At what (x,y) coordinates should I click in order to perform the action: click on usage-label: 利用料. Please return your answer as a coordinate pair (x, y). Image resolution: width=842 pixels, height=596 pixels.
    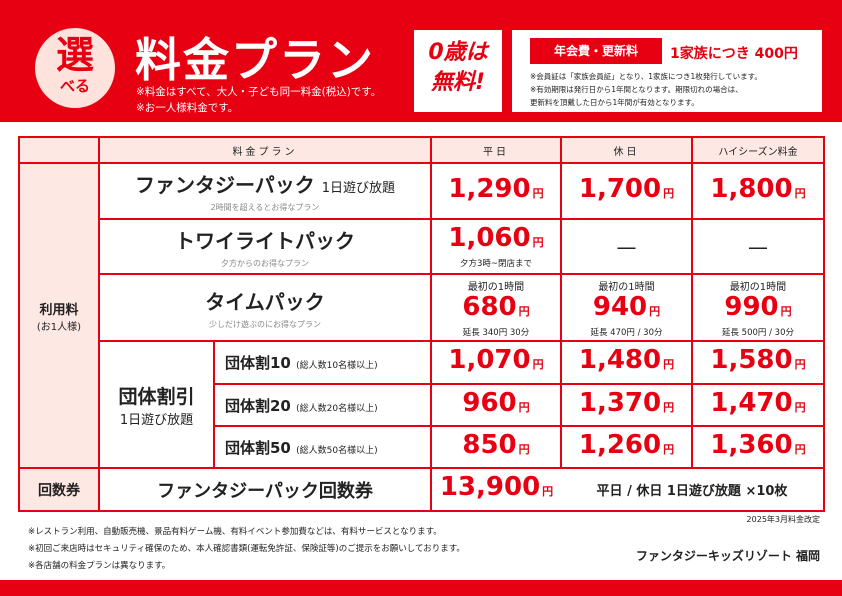
    Looking at the image, I should click on (59, 310).